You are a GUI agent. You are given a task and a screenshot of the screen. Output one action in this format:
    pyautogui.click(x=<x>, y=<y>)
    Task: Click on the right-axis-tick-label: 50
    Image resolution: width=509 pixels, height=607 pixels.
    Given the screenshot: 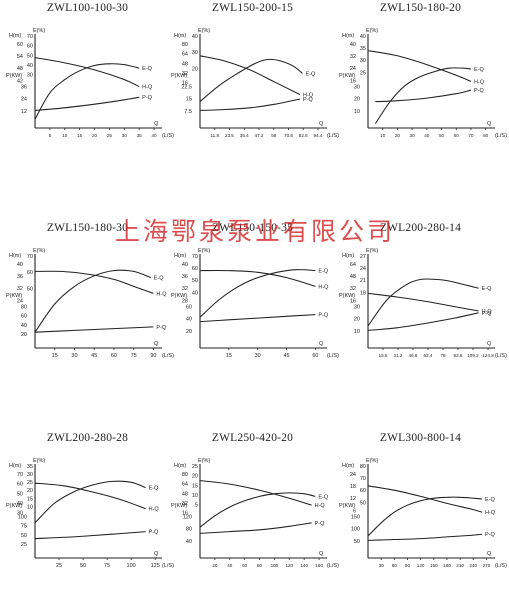 What is the action you would take?
    pyautogui.click(x=195, y=281)
    